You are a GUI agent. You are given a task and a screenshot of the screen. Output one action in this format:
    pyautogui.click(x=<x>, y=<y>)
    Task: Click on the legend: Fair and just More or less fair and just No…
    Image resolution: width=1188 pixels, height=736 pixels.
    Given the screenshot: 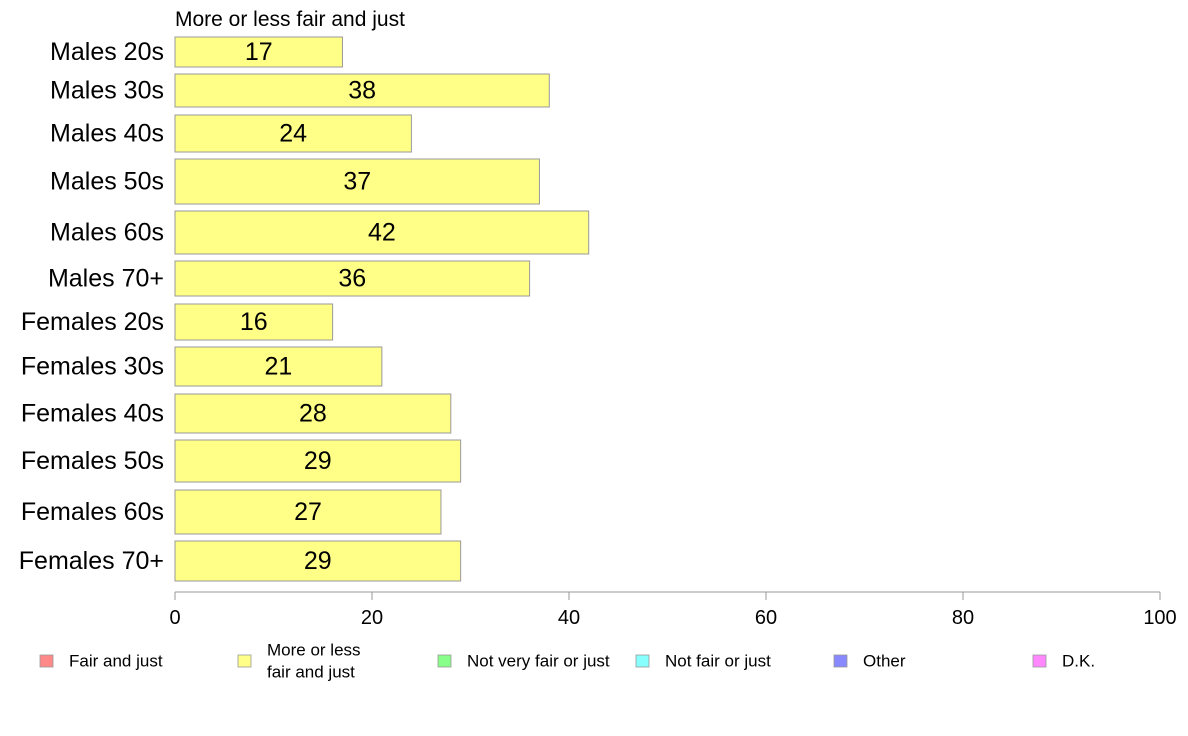 What is the action you would take?
    pyautogui.click(x=567, y=661)
    